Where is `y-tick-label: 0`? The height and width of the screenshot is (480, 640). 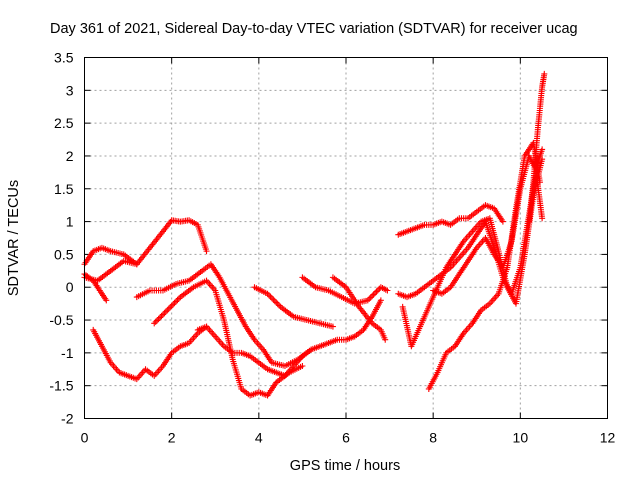
y-tick-label: 0 is located at coordinates (70, 287).